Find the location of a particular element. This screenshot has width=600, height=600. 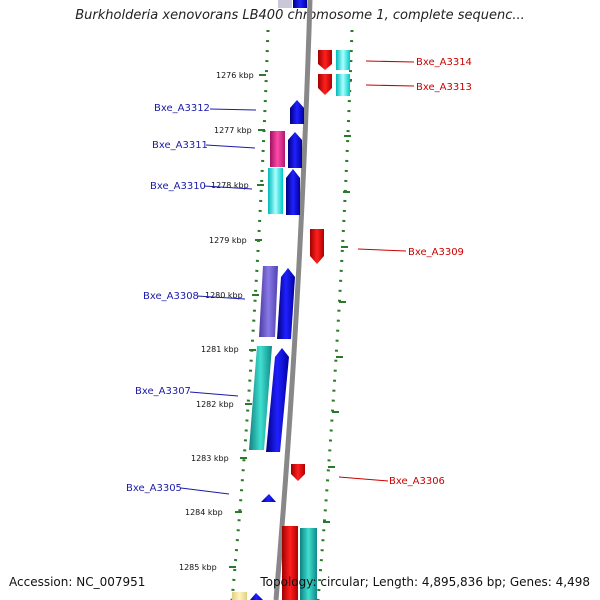

gene-label-bxe-a3307: Bxe_A3307 is located at coordinates (163, 391).